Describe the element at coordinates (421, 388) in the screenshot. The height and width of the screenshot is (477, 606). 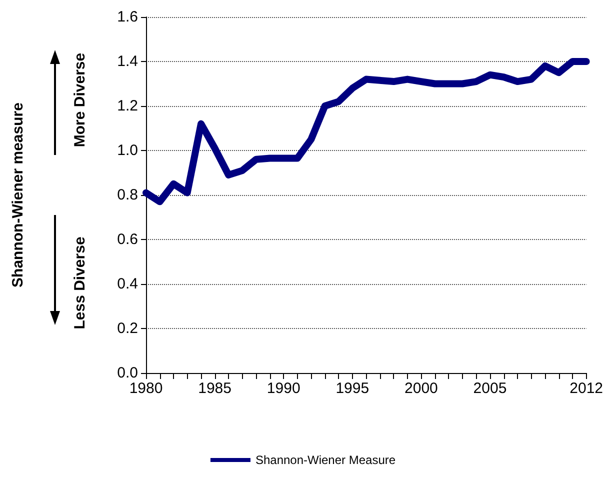
I see `x-tick-label: 2000` at that location.